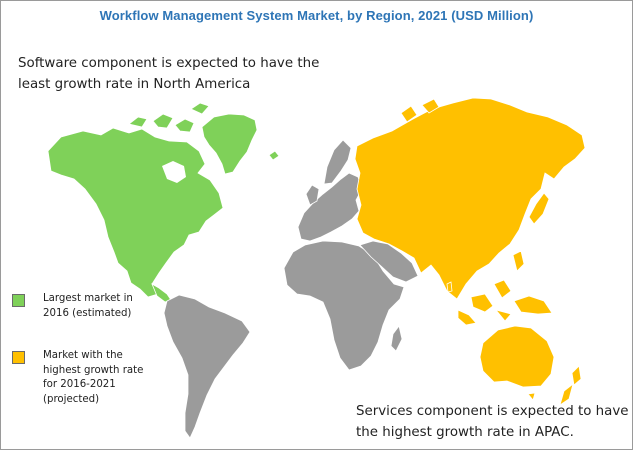 The image size is (633, 450). I want to click on arctic-asia-islands, so click(420, 110).